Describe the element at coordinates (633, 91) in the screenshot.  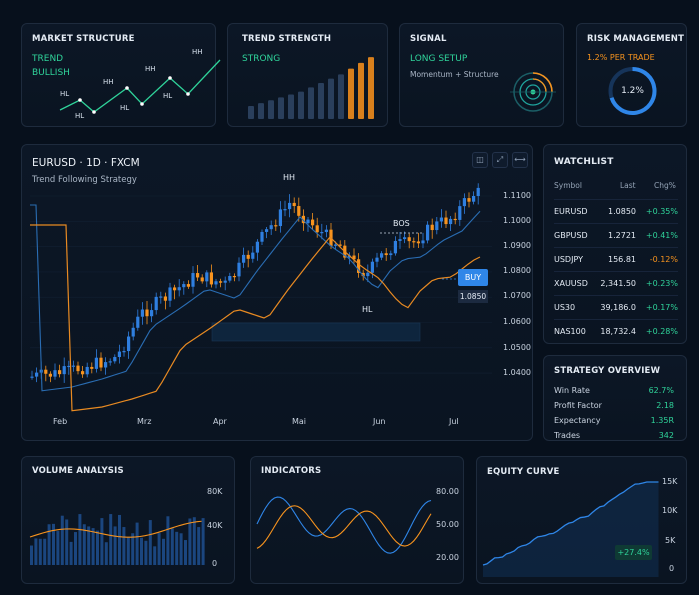
I see `risk-gauge-fill` at that location.